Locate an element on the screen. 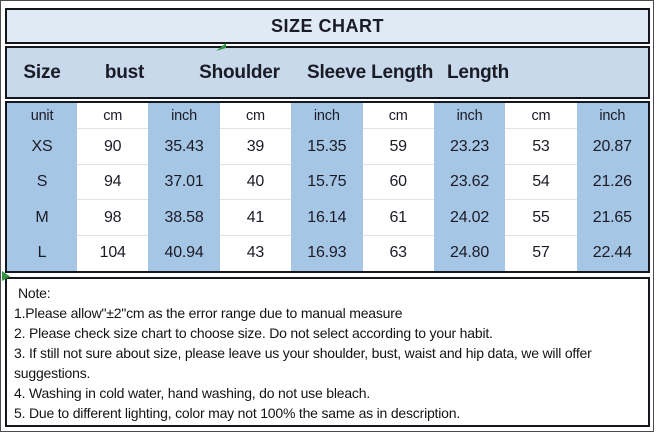 The height and width of the screenshot is (434, 656). size-label-cell: S is located at coordinates (42, 182).